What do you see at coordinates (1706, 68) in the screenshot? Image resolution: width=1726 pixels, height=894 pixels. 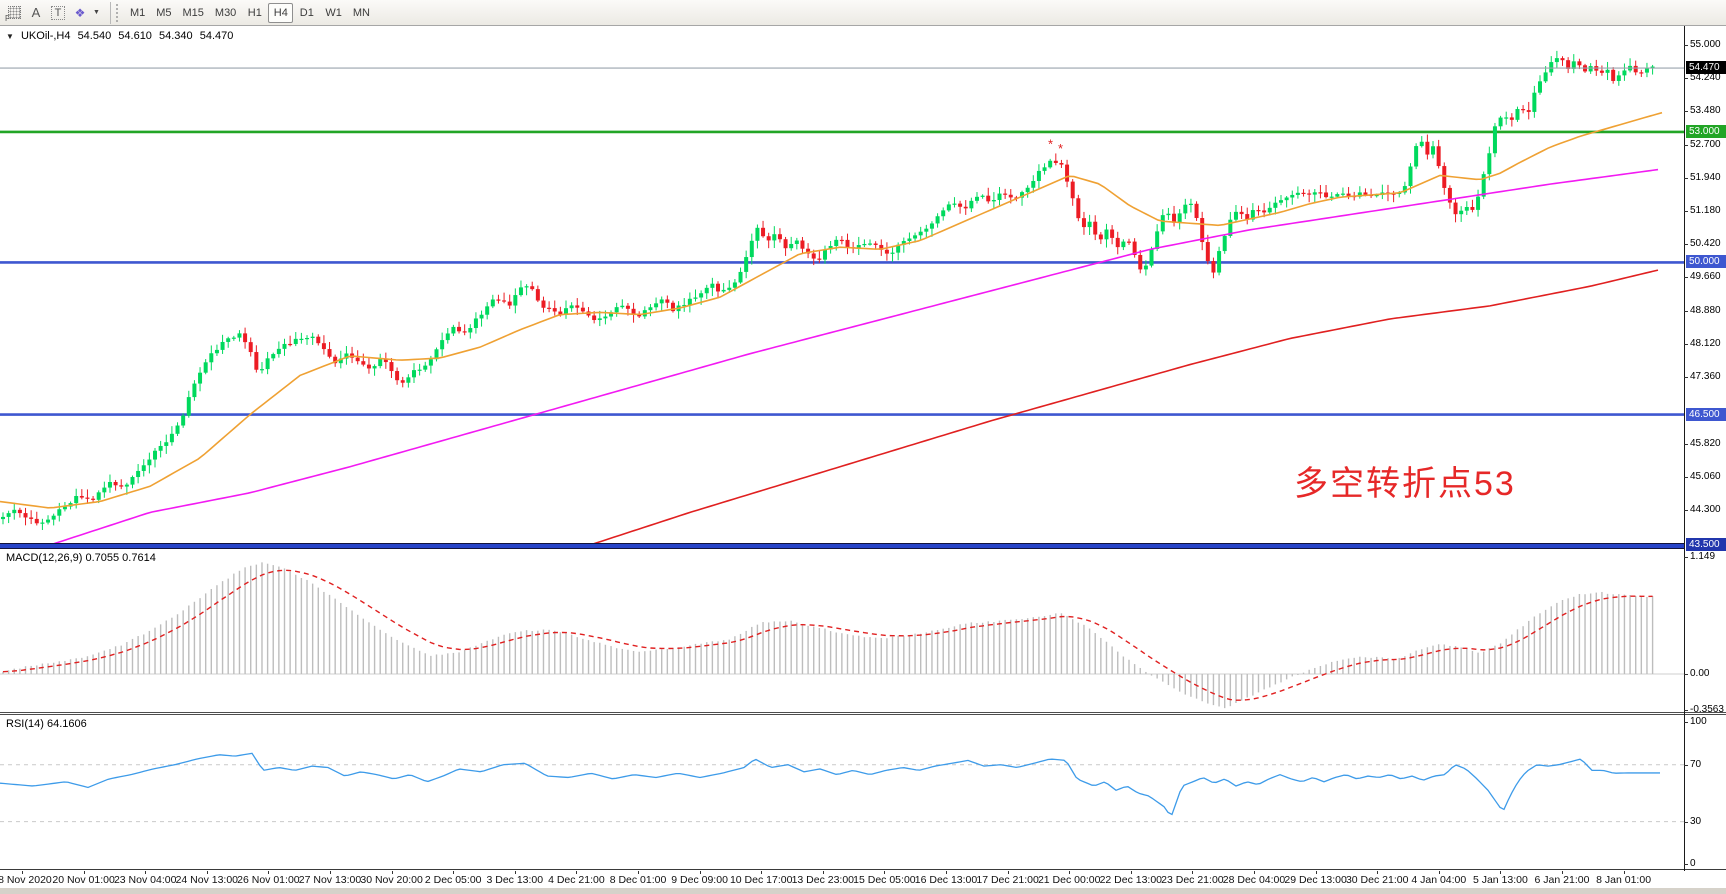 I see `price-line-label-54.470: 54.470` at bounding box center [1706, 68].